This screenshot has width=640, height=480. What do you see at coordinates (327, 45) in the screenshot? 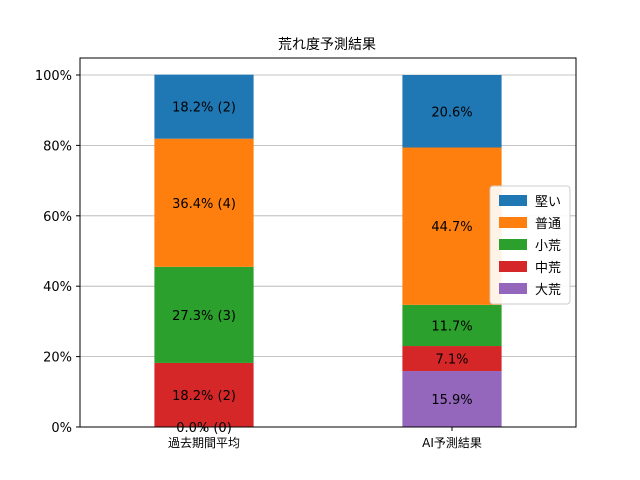
I see `chart-title: 荒れ度予測結果` at bounding box center [327, 45].